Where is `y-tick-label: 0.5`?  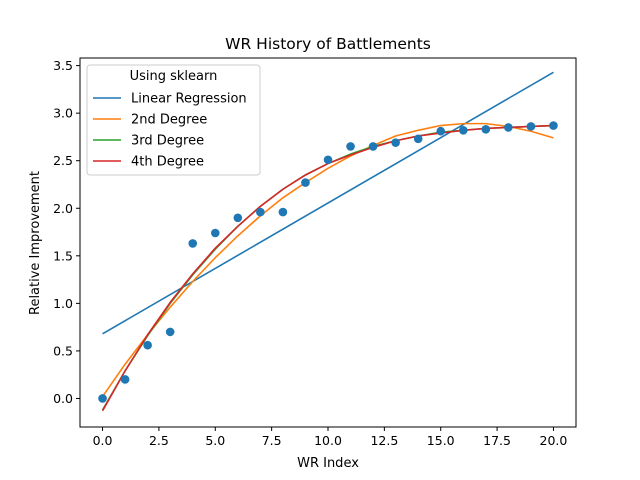
y-tick-label: 0.5 is located at coordinates (63, 350).